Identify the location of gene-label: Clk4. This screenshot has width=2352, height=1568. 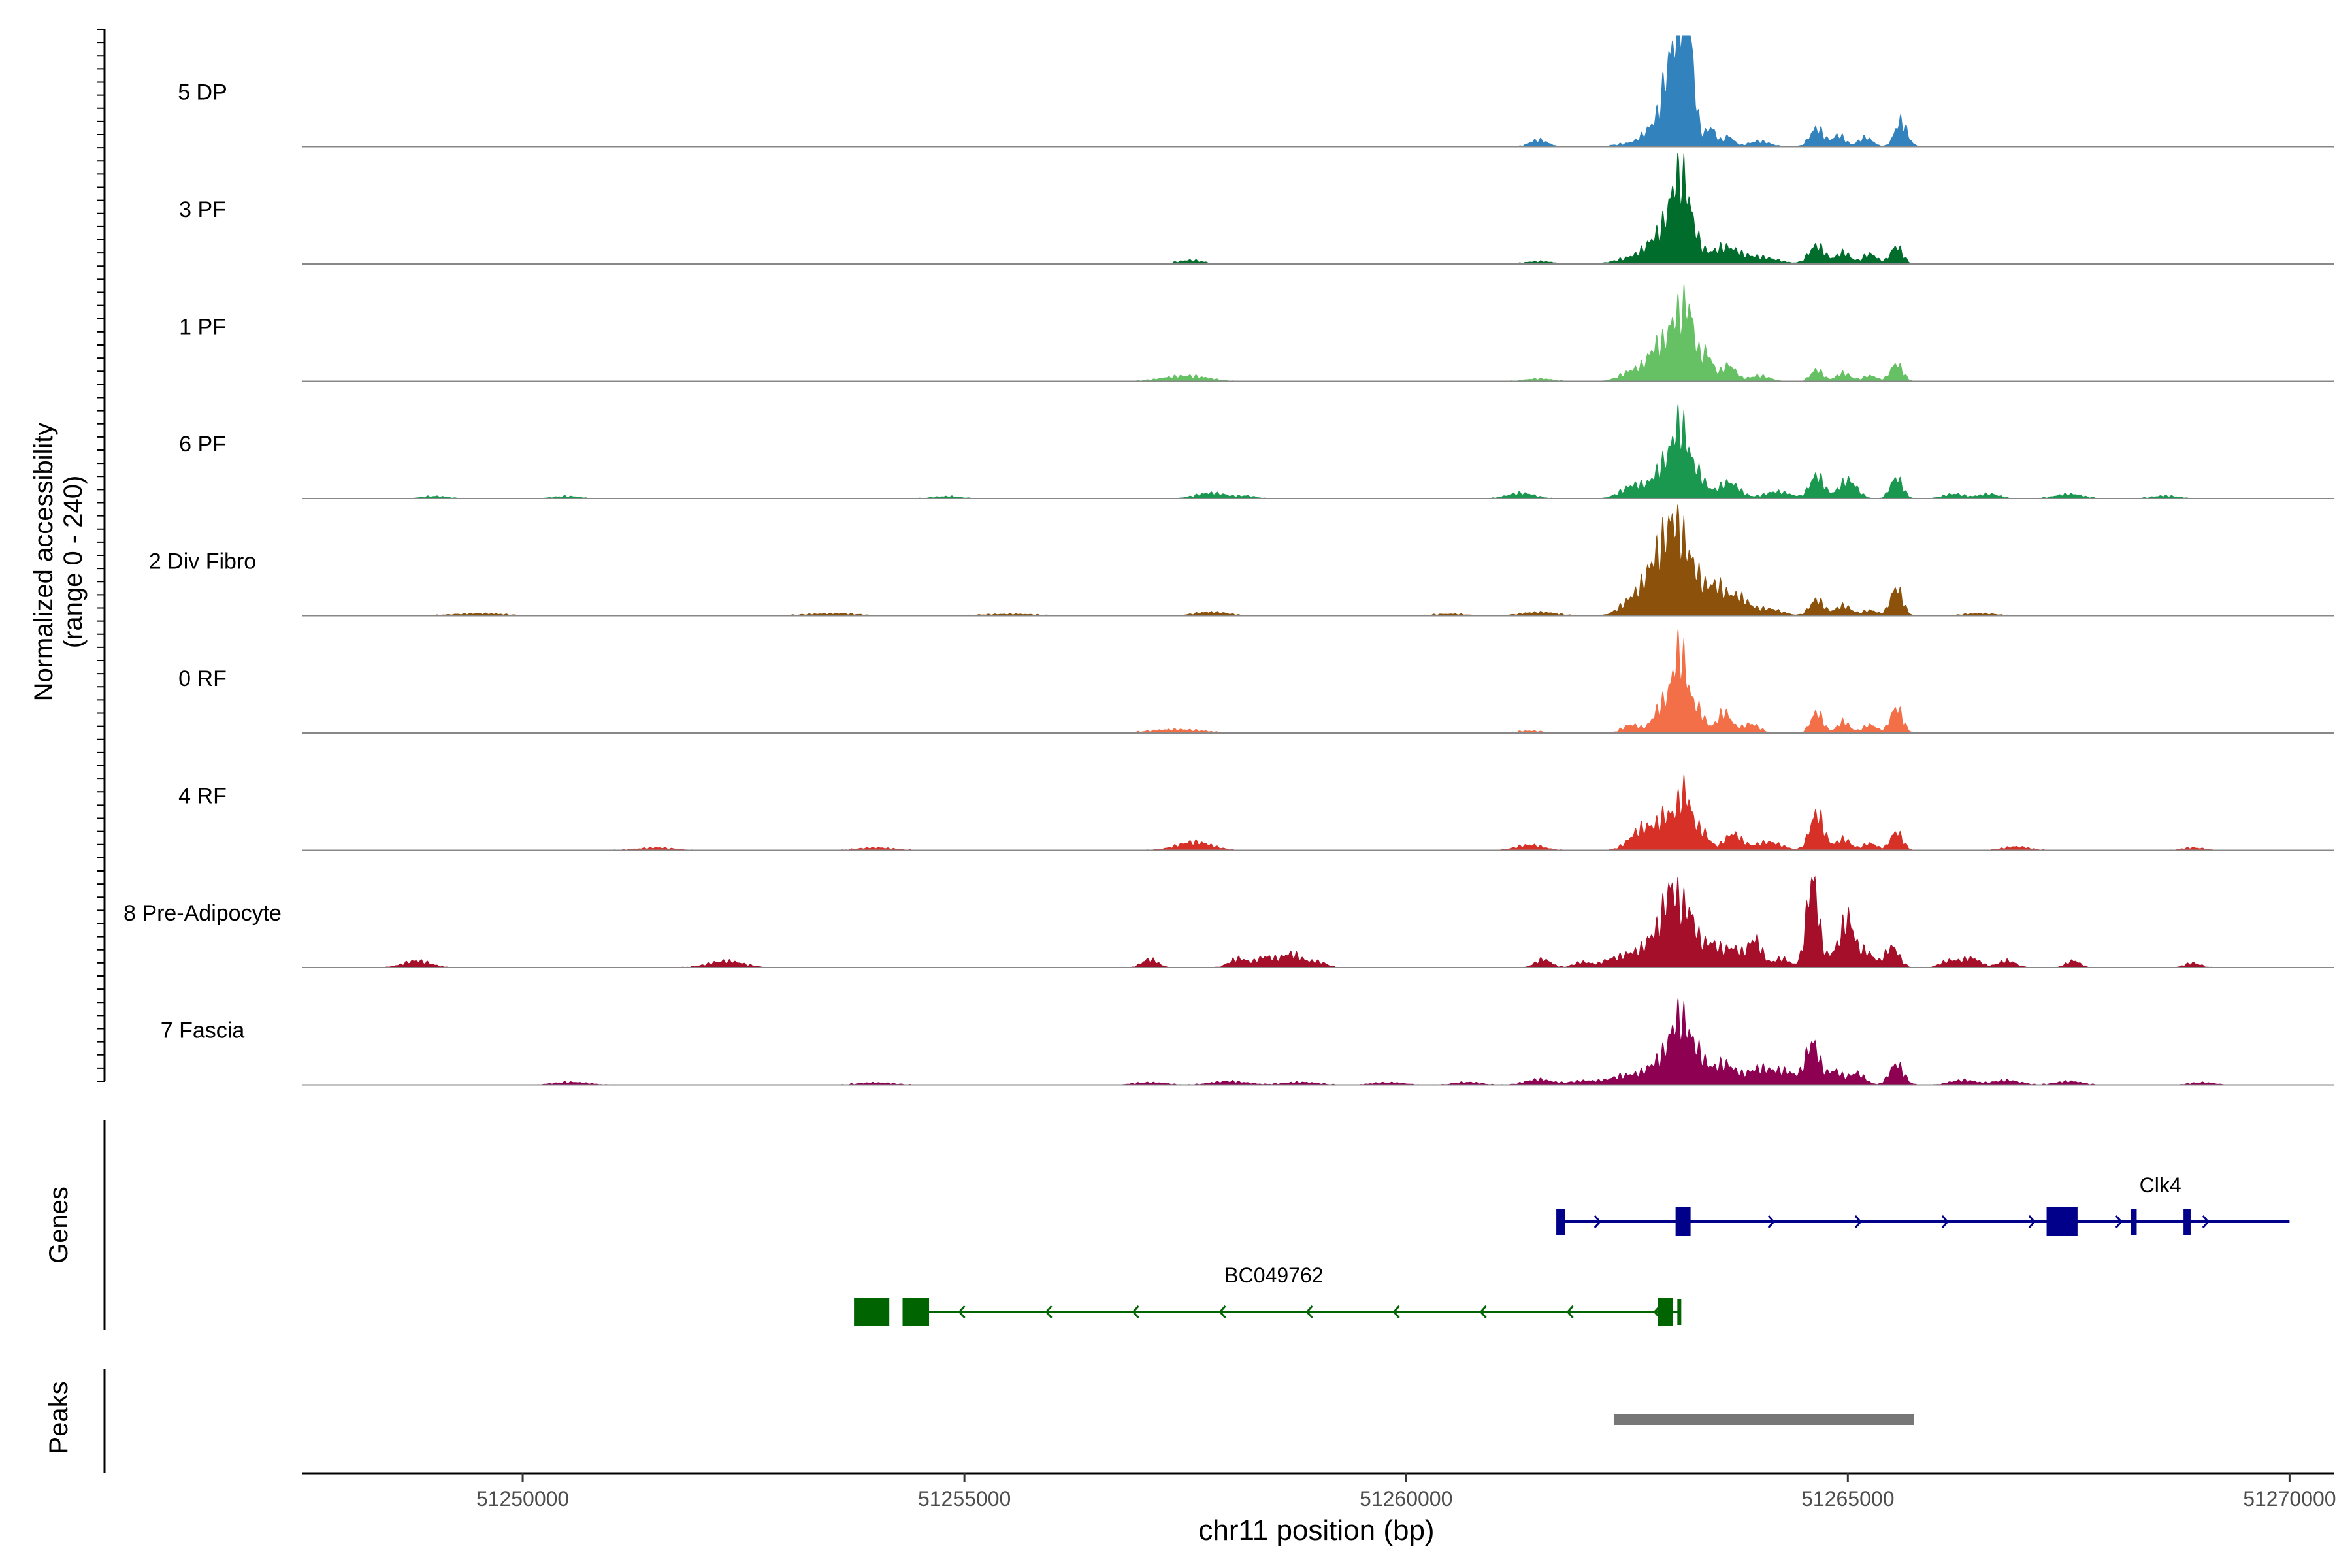
(2160, 1185).